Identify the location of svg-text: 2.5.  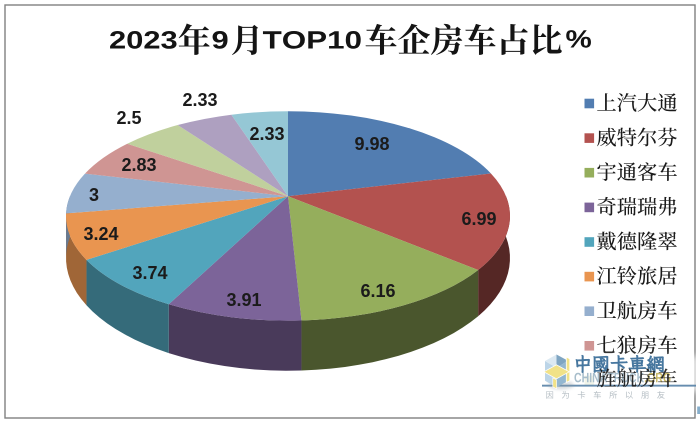
(128, 118).